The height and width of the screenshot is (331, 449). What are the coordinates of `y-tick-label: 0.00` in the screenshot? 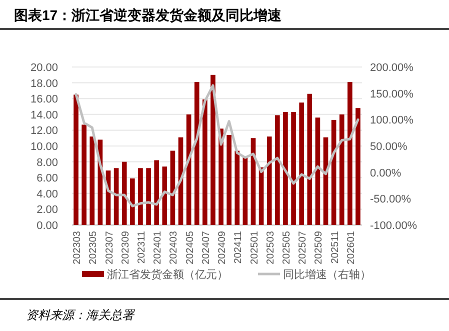 It's located at (47, 226).